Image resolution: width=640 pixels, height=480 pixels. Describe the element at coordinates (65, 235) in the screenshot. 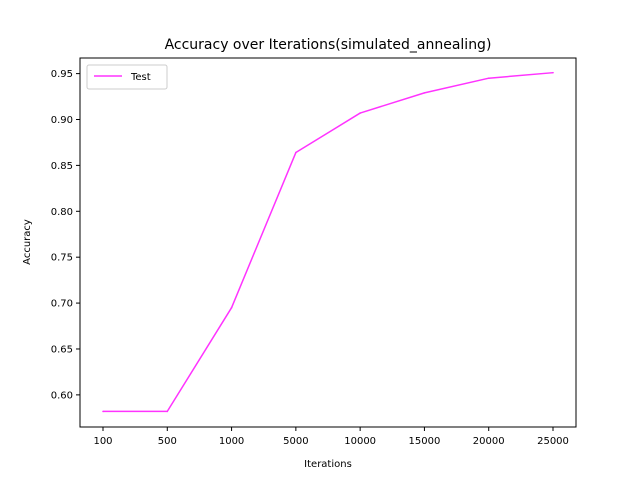

I see `y-axis: 0.60 0.65 0.70 0.75 0.80 0.85 0.90 0.95` at that location.